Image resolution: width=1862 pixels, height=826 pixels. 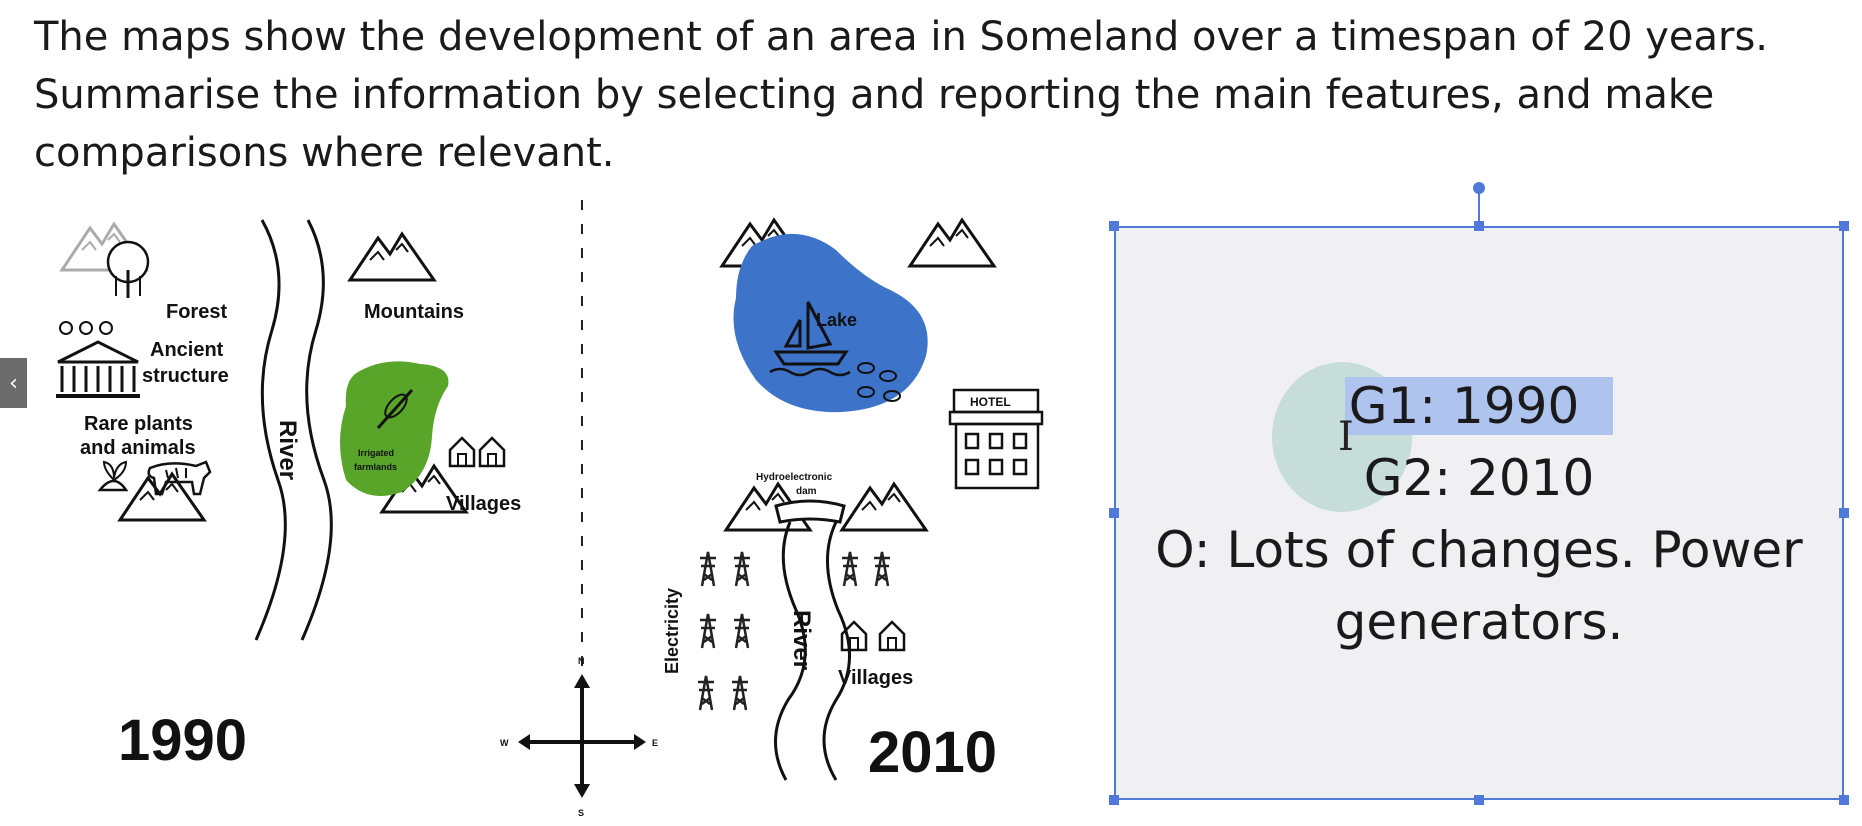 I want to click on resize-handle-top-left, so click(x=1114, y=226).